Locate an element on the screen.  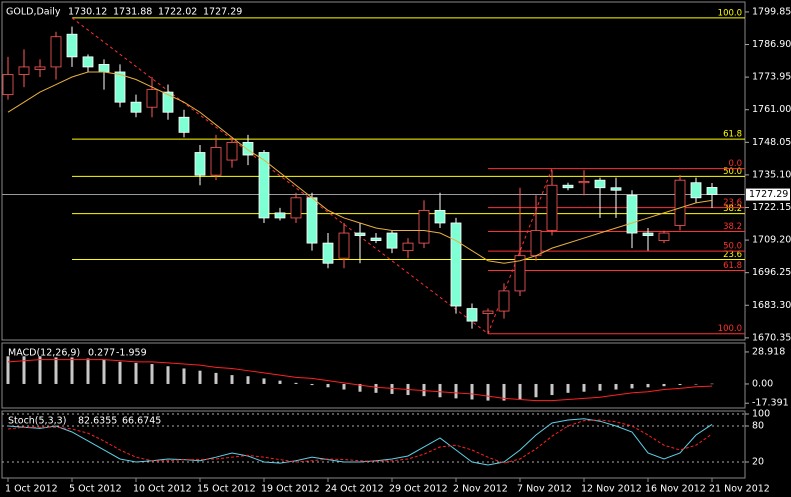
x-tick-label: 21 Nov 2012 is located at coordinates (739, 489).